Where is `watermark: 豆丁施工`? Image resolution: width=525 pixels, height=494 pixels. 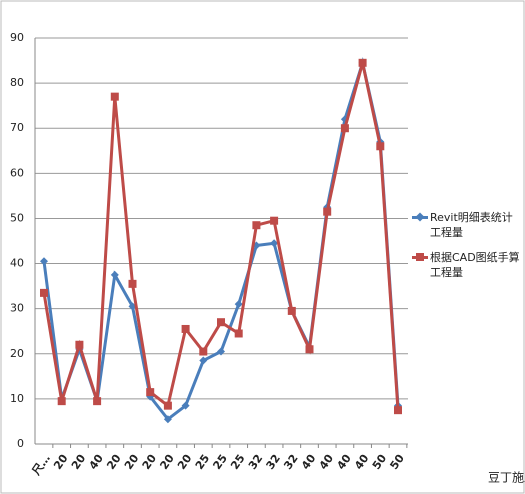
watermark: 豆丁施工 is located at coordinates (506, 478).